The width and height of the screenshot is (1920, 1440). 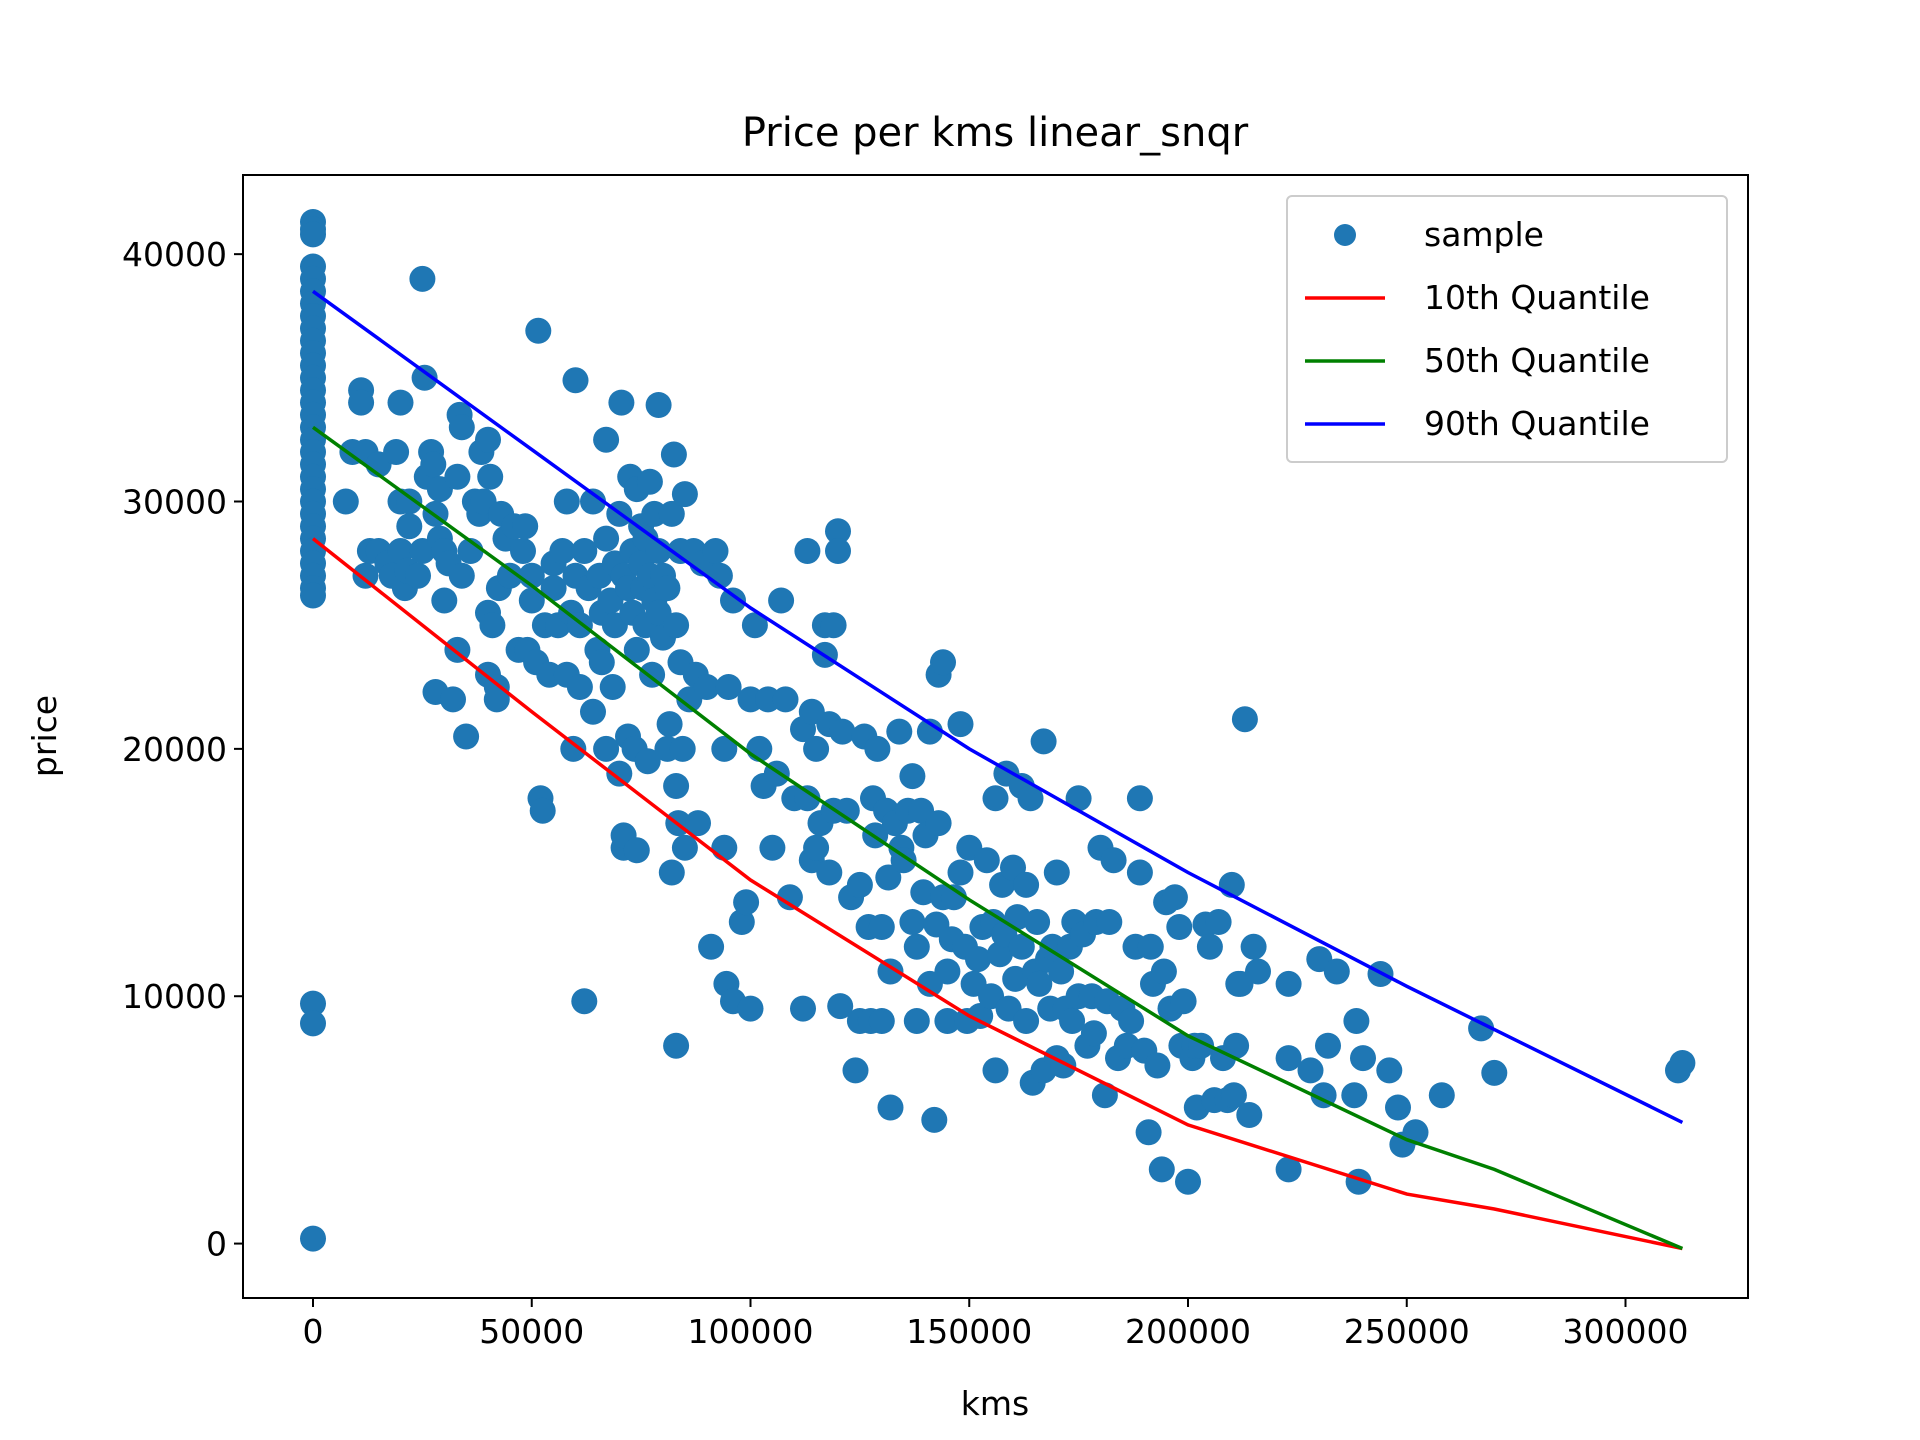 What do you see at coordinates (995, 1403) in the screenshot?
I see `x-axis-label: kms` at bounding box center [995, 1403].